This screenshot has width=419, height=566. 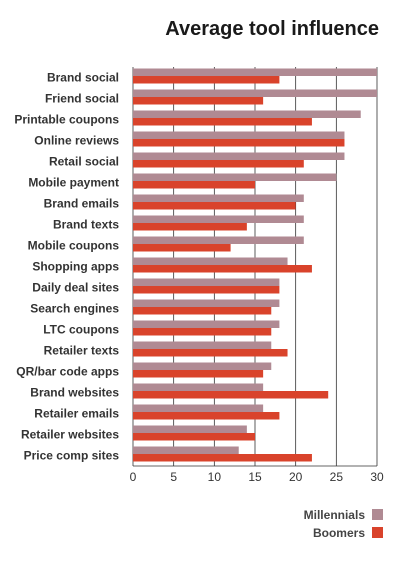 What do you see at coordinates (82, 99) in the screenshot?
I see `category-label: Friend social` at bounding box center [82, 99].